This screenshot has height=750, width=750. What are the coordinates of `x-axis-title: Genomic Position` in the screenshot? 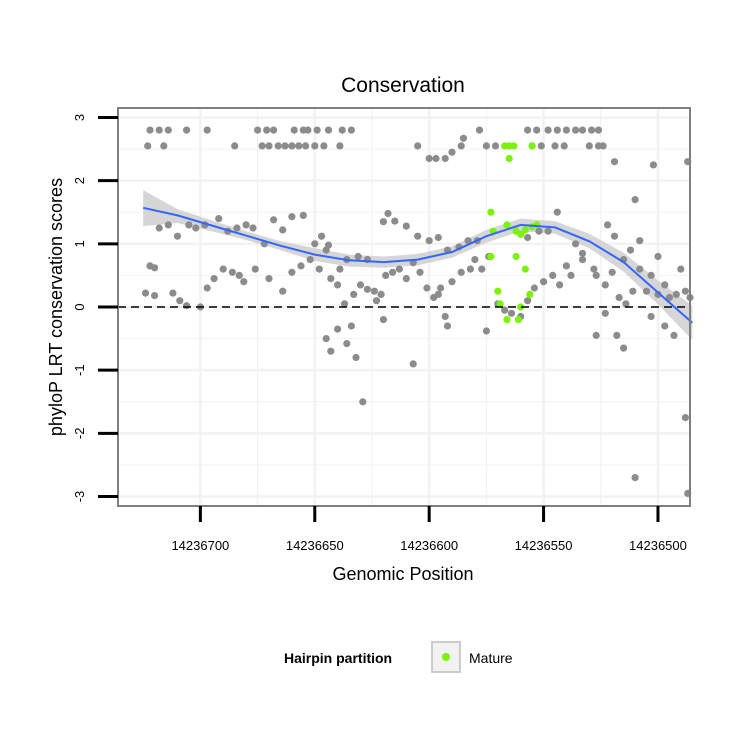 It's located at (402, 574).